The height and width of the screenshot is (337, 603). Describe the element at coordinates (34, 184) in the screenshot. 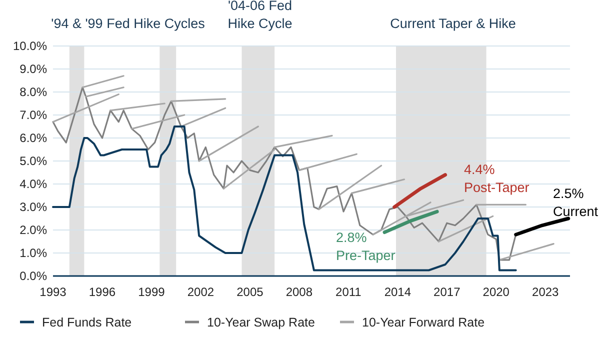

I see `y-tick-label: 4.0%` at that location.